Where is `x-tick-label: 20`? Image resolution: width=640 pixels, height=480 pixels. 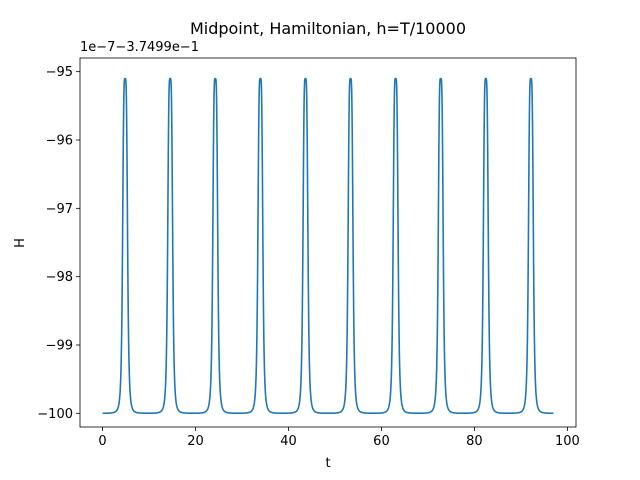
x-tick-label: 20 is located at coordinates (195, 441).